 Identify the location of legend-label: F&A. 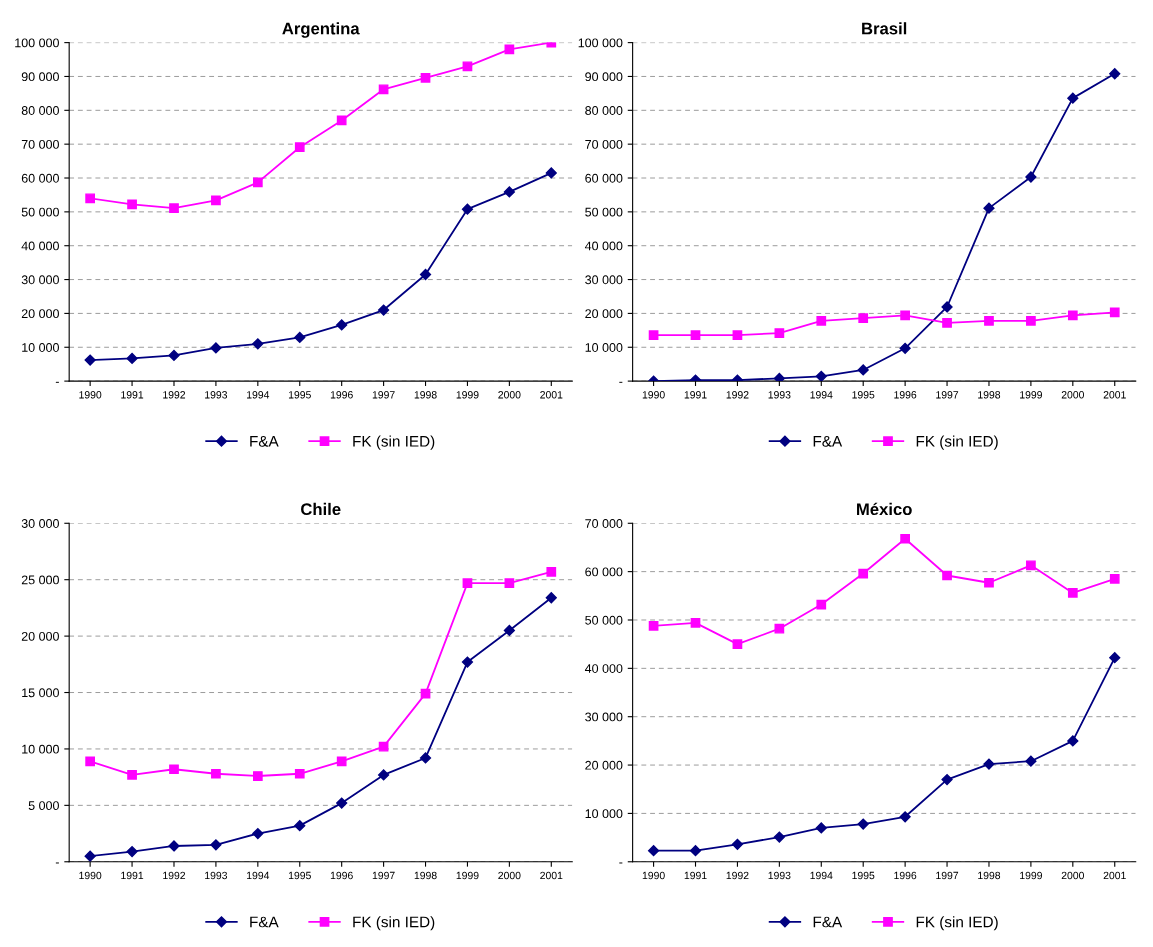
(264, 922).